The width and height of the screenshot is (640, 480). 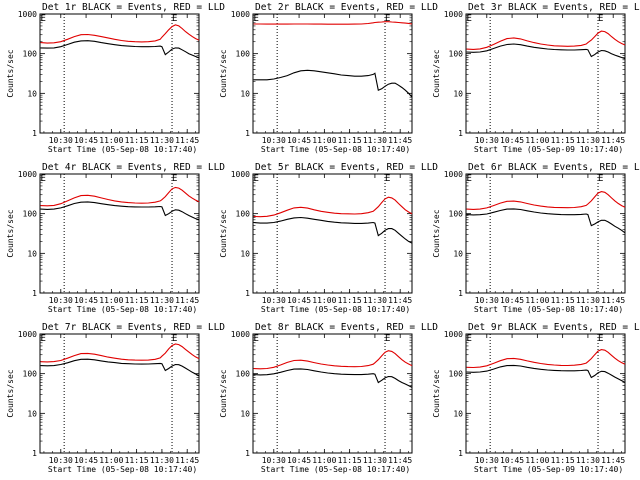 What do you see at coordinates (346, 7) in the screenshot?
I see `panel-title: Det 2r BLACK = Events, RED = LLD` at bounding box center [346, 7].